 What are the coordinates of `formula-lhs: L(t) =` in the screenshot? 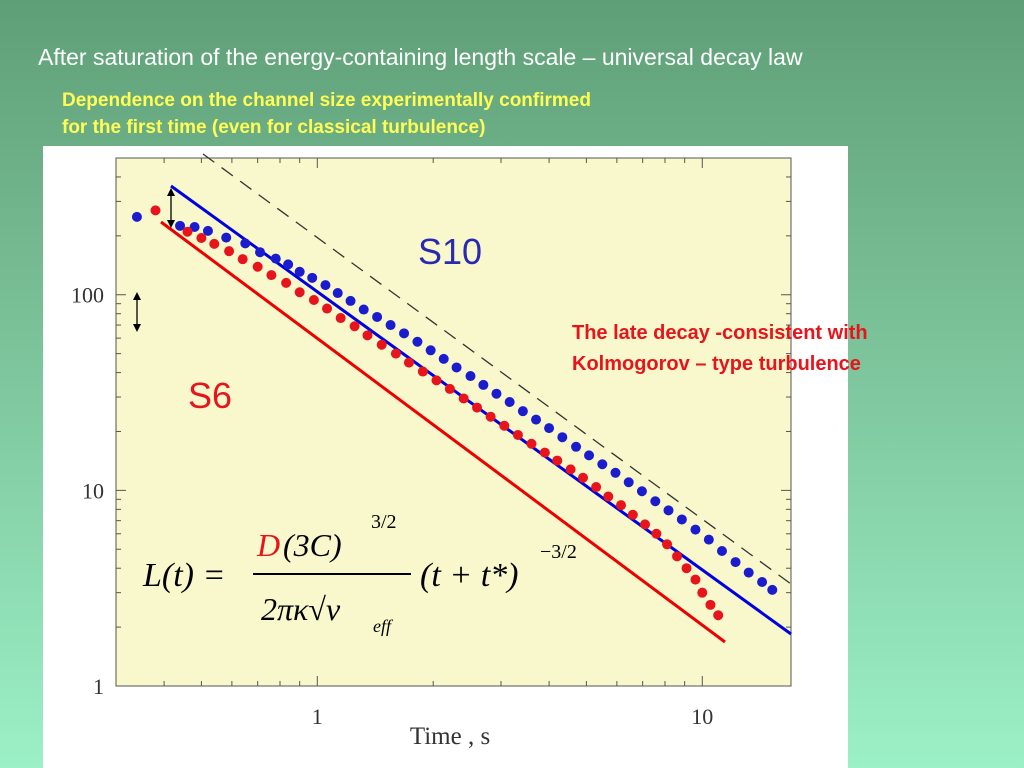 It's located at (183, 575).